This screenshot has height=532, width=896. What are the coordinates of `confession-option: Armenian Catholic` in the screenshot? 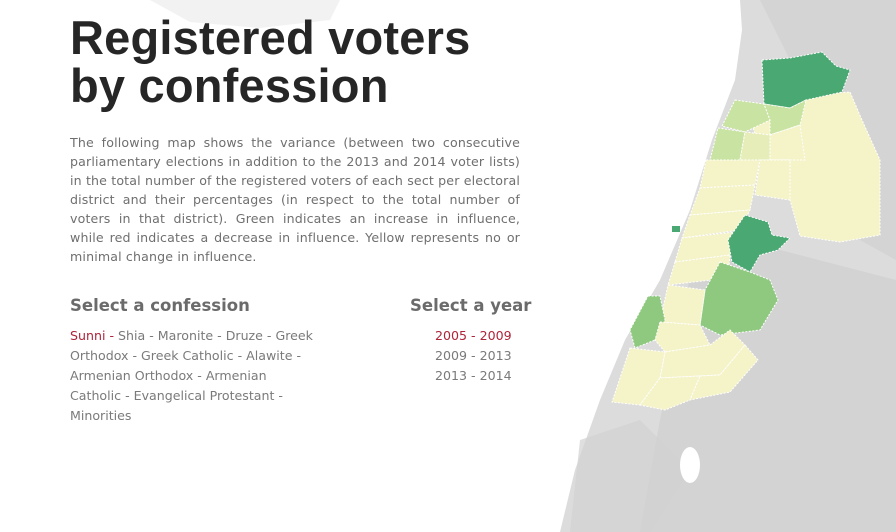 It's located at (168, 385).